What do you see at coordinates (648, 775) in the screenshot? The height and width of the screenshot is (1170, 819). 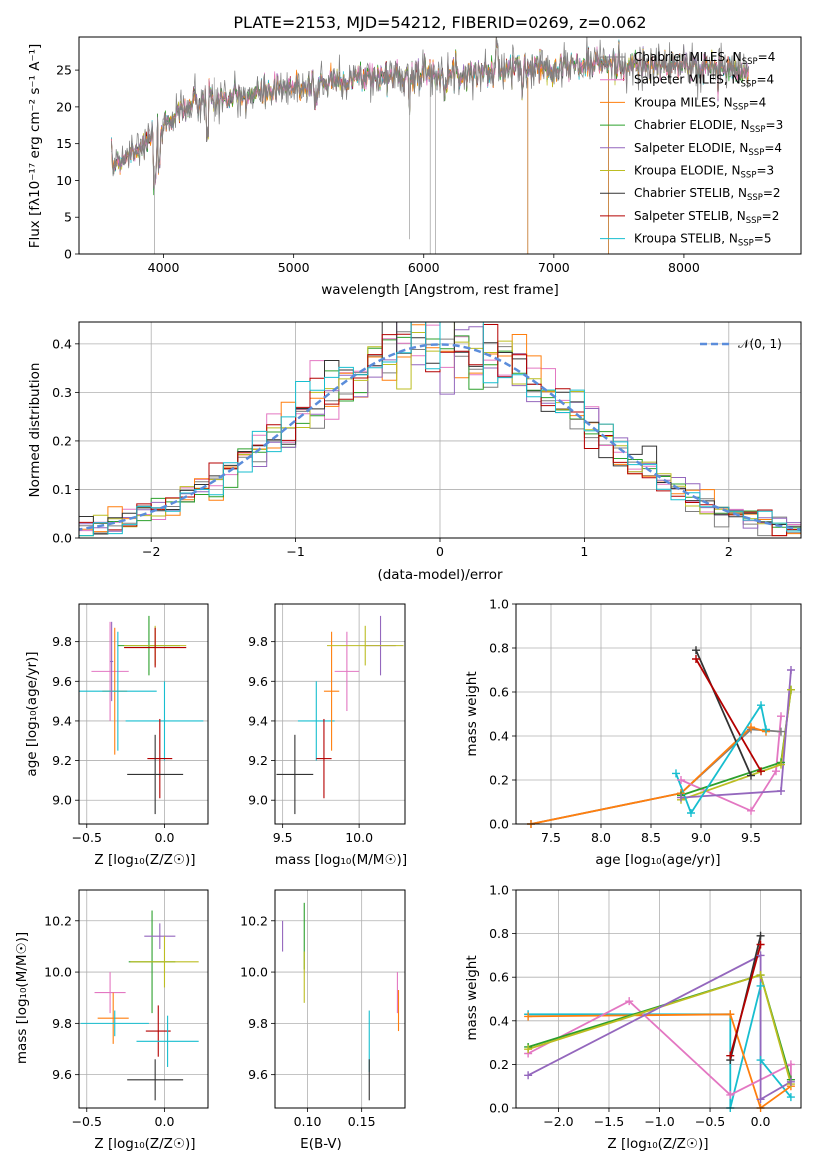 I see `weight-line-kroupa-miles` at bounding box center [648, 775].